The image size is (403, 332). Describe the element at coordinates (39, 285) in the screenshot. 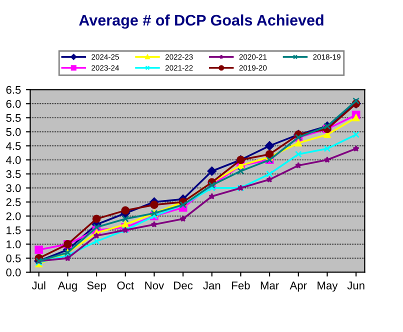

I see `x-tick-label: Jul` at that location.